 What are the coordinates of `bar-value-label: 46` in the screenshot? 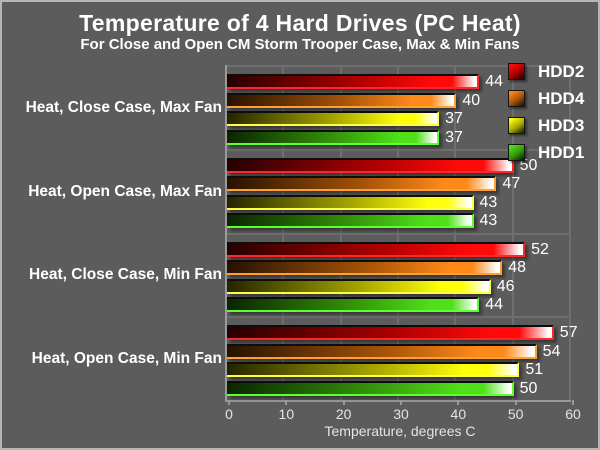 It's located at (505, 286).